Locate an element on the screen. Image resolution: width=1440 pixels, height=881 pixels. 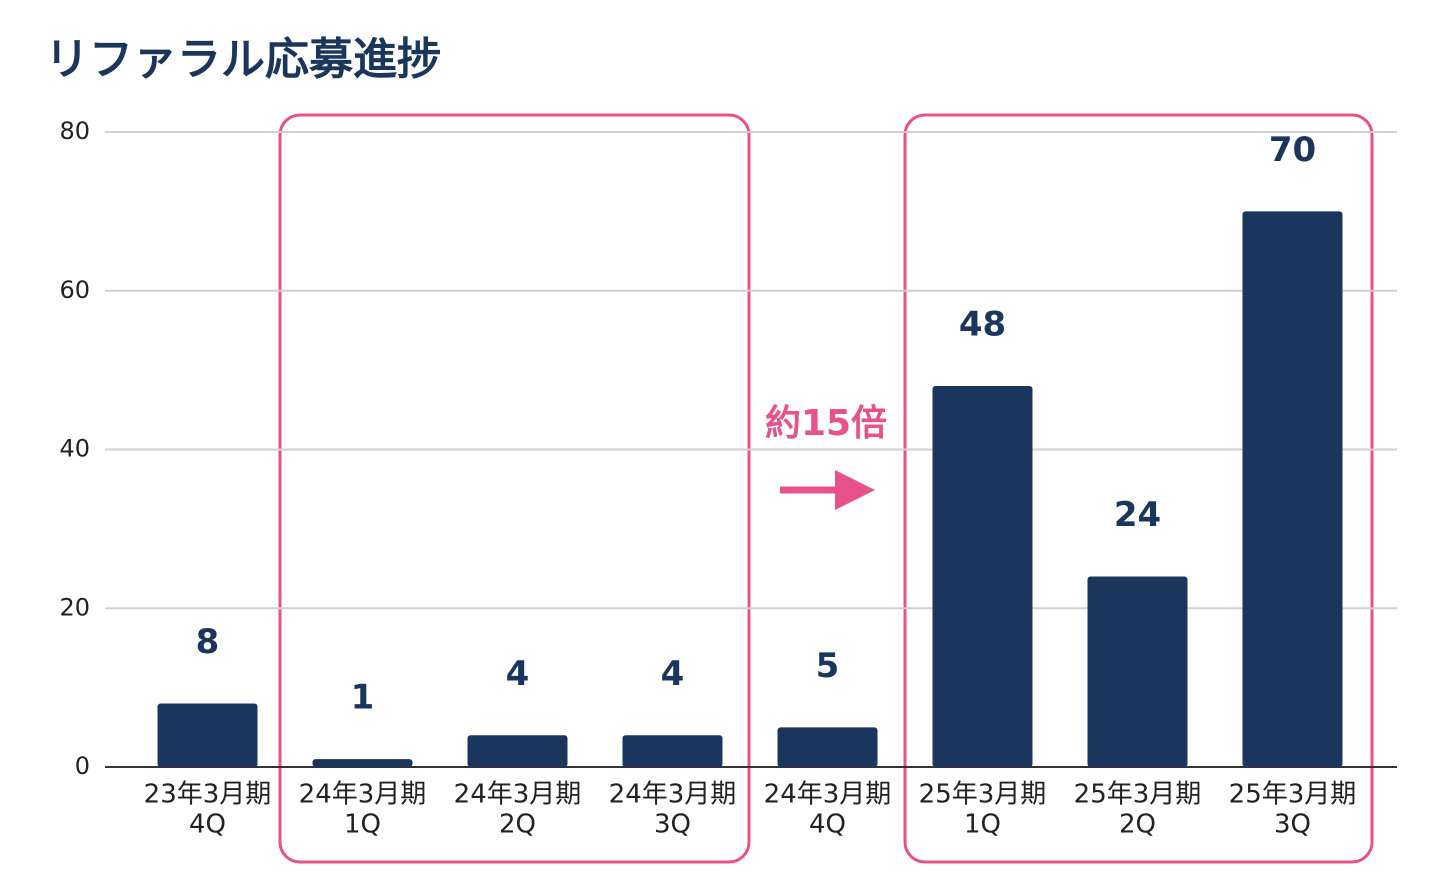
value-label: 48 is located at coordinates (982, 325).